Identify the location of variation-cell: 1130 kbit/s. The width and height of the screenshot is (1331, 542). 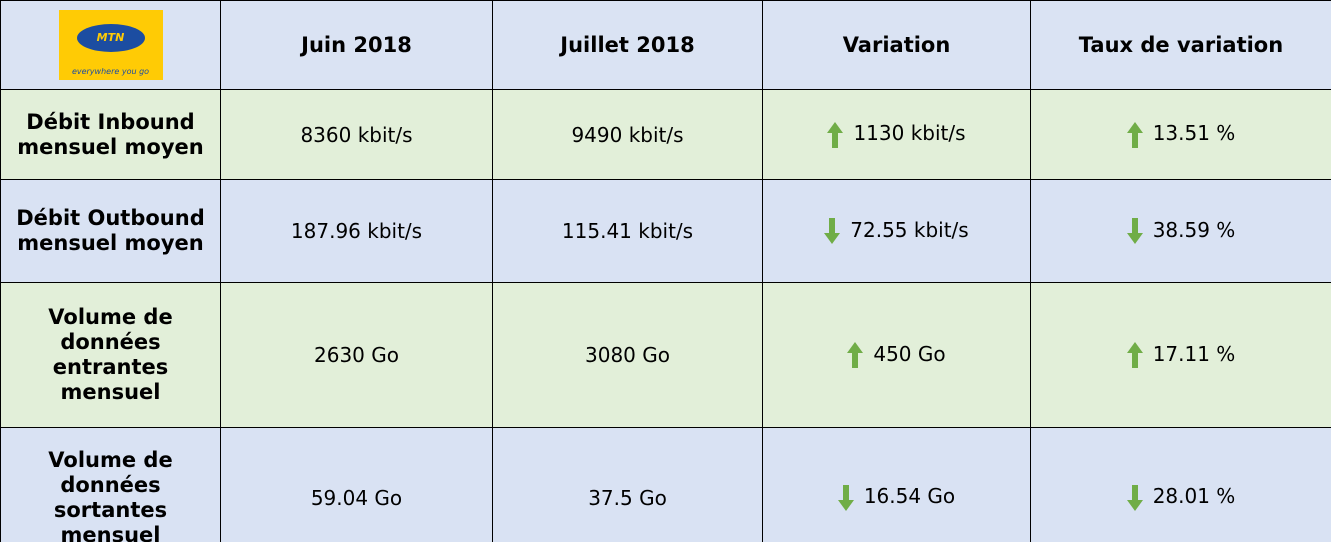
(896, 134).